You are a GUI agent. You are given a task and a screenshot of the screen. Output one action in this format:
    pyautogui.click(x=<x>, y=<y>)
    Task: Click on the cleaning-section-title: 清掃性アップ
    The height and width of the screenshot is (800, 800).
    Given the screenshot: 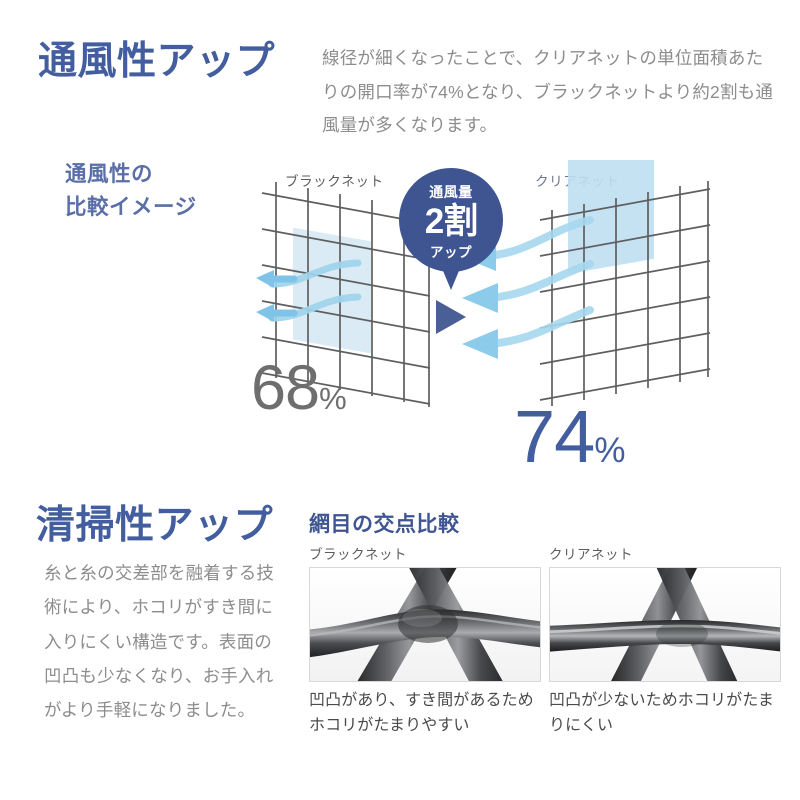 What is the action you would take?
    pyautogui.click(x=155, y=525)
    